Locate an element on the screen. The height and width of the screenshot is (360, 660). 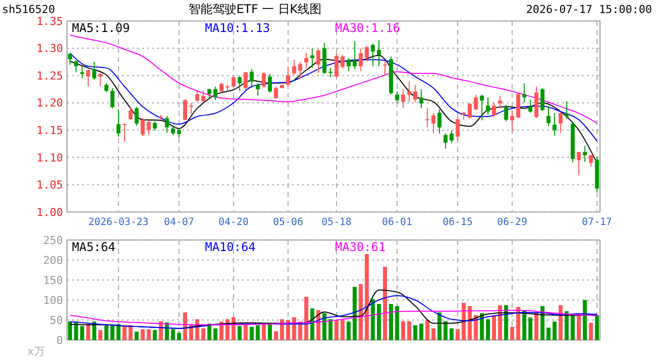
x-tick-label: 07-17 is located at coordinates (597, 222).